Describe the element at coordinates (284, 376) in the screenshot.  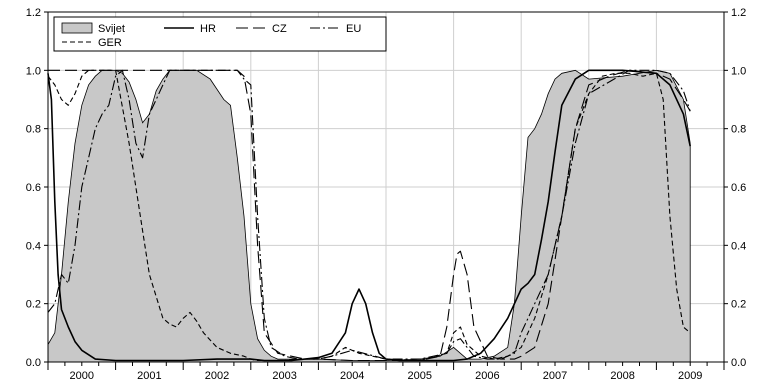
I see `x-tick-label: 2003` at that location.